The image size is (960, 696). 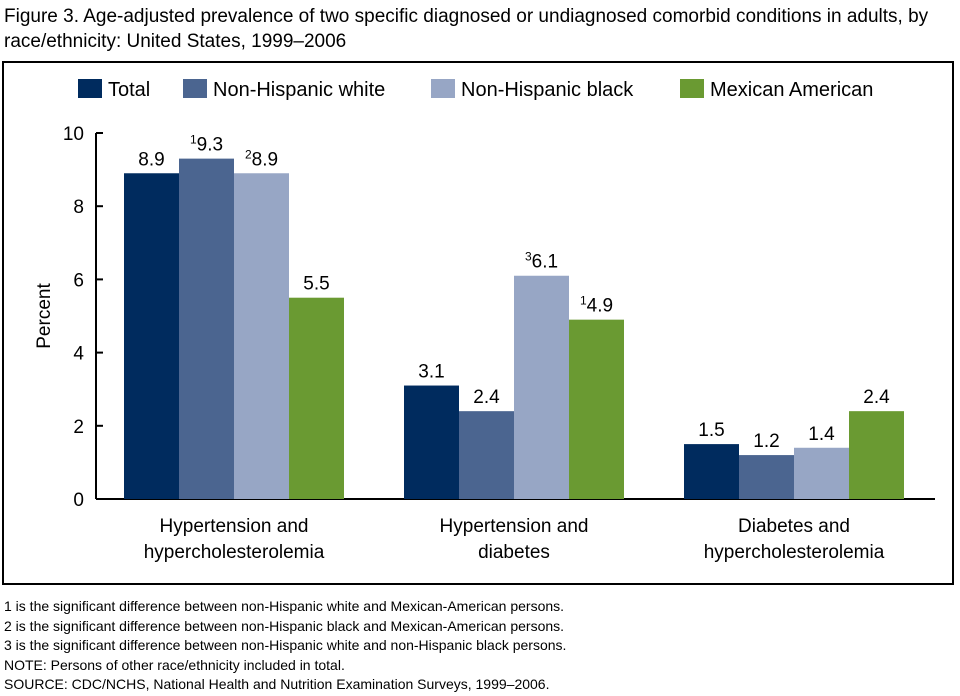 What do you see at coordinates (129, 90) in the screenshot?
I see `legend-label: Total` at bounding box center [129, 90].